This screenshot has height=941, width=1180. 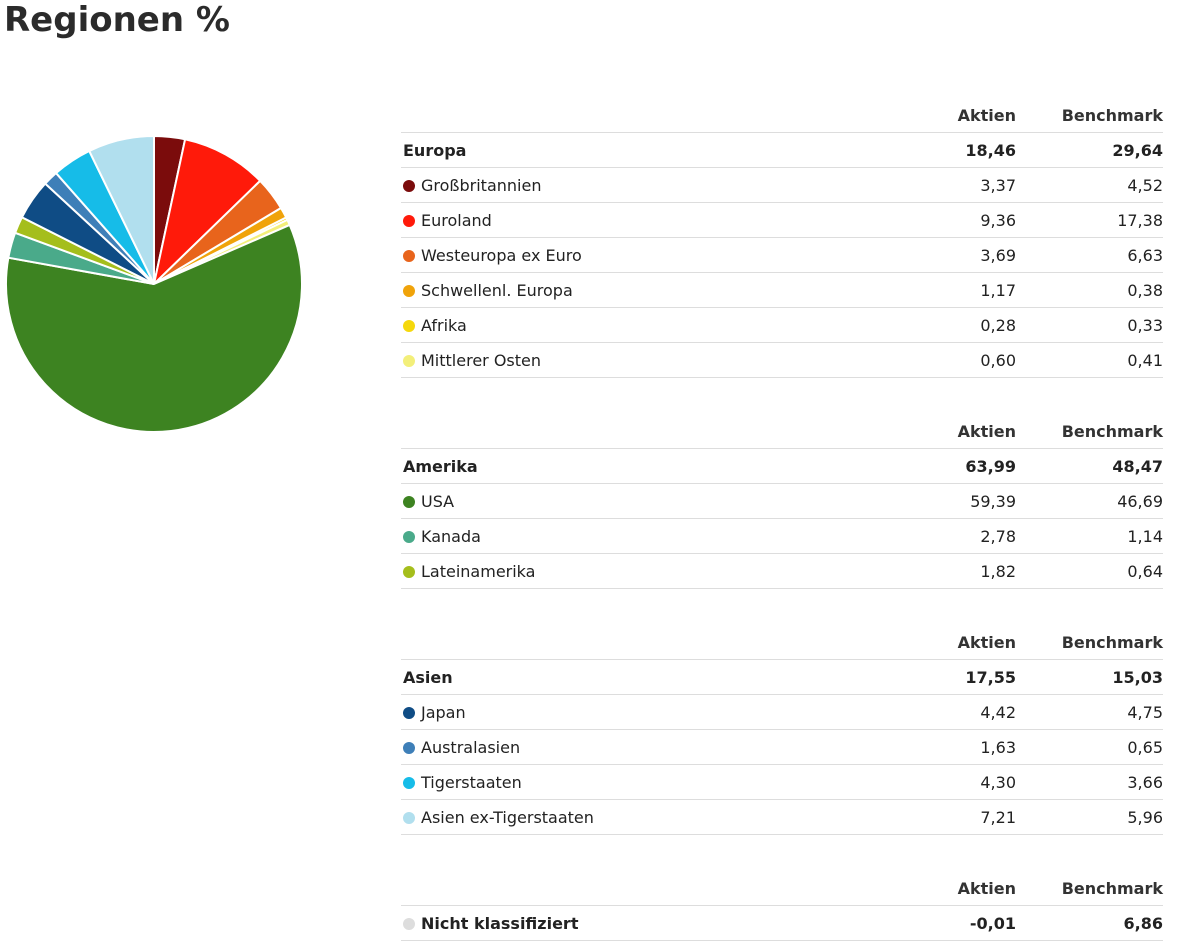 I want to click on region-name-cell: Japan, so click(x=638, y=712).